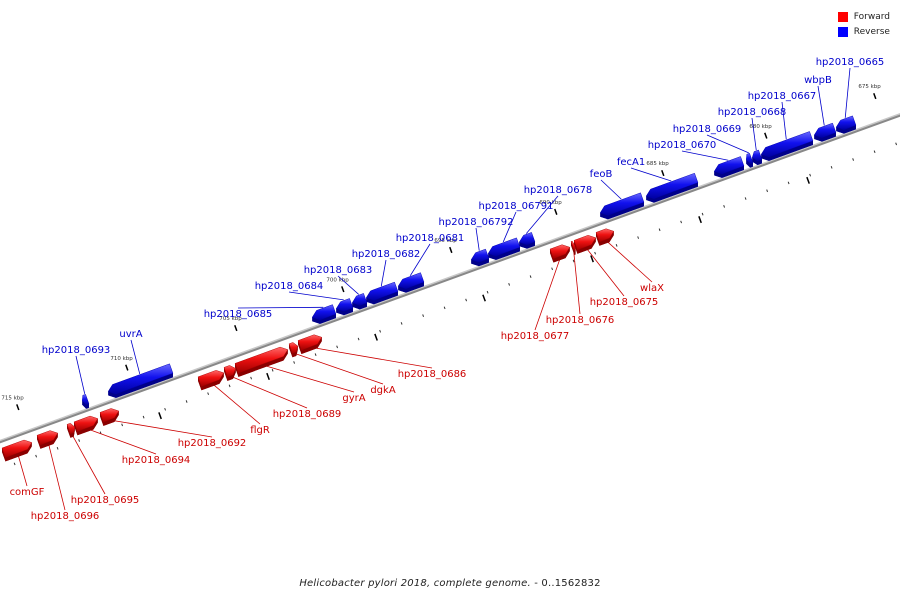 The image size is (900, 600). Describe the element at coordinates (622, 206) in the screenshot. I see `gene-feoB` at that location.